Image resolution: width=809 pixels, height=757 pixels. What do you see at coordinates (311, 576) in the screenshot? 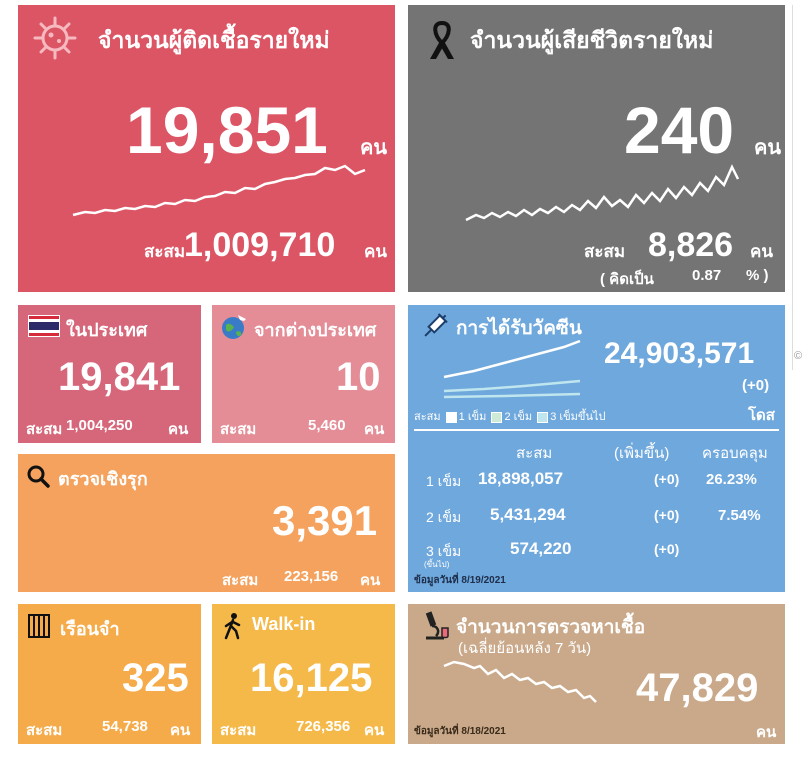
I see `active-search-cumulative-value: 223,156` at bounding box center [311, 576].